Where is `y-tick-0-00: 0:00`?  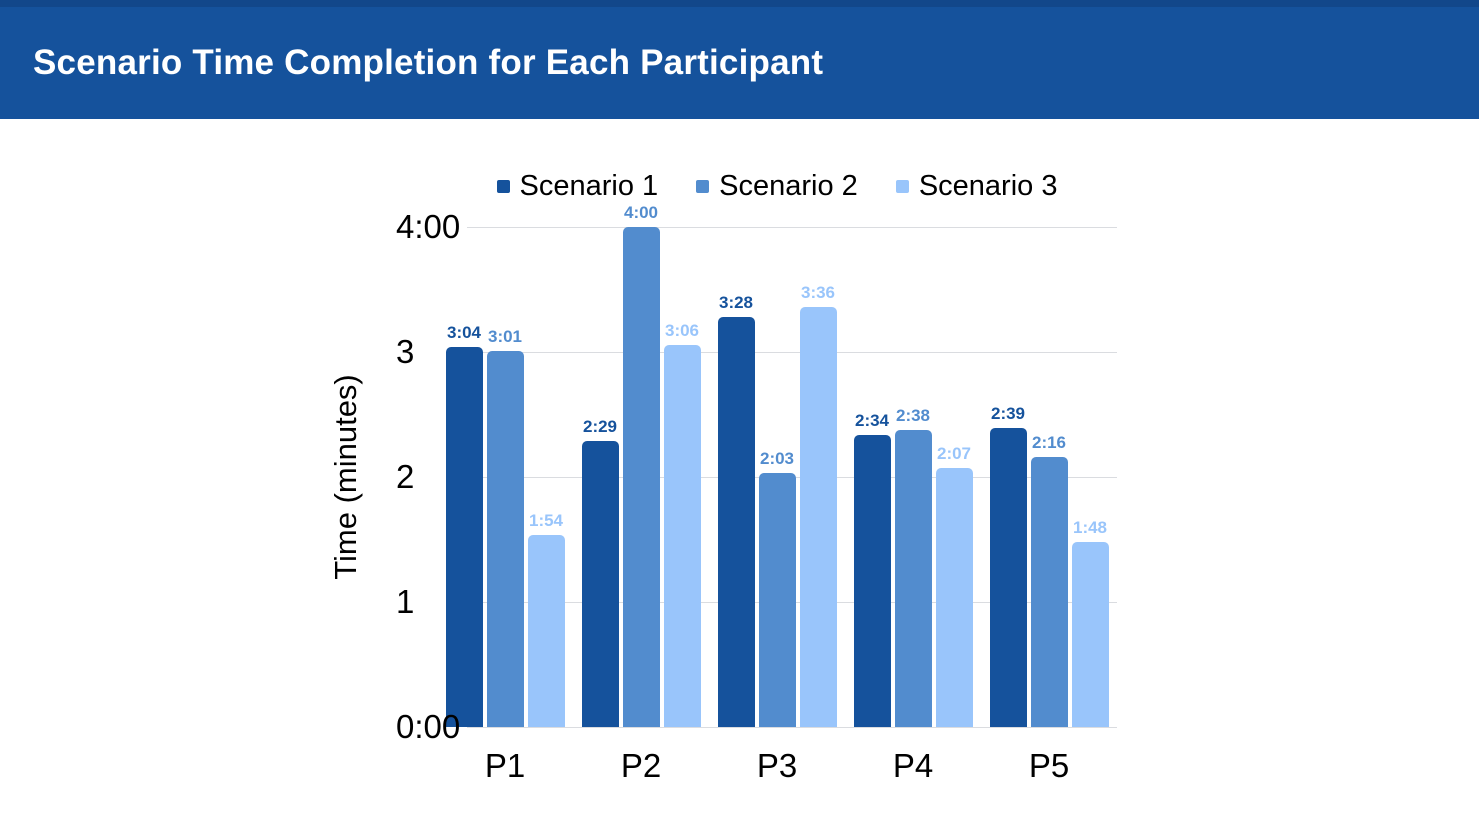 y-tick-0-00: 0:00 is located at coordinates (428, 726).